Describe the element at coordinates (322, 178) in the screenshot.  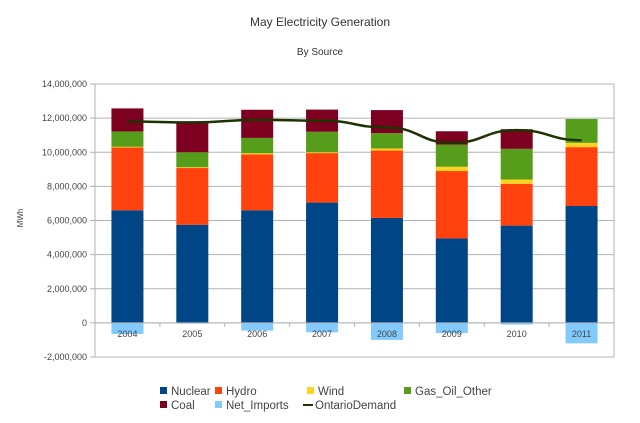
I see `bar-hydro-2007` at that location.